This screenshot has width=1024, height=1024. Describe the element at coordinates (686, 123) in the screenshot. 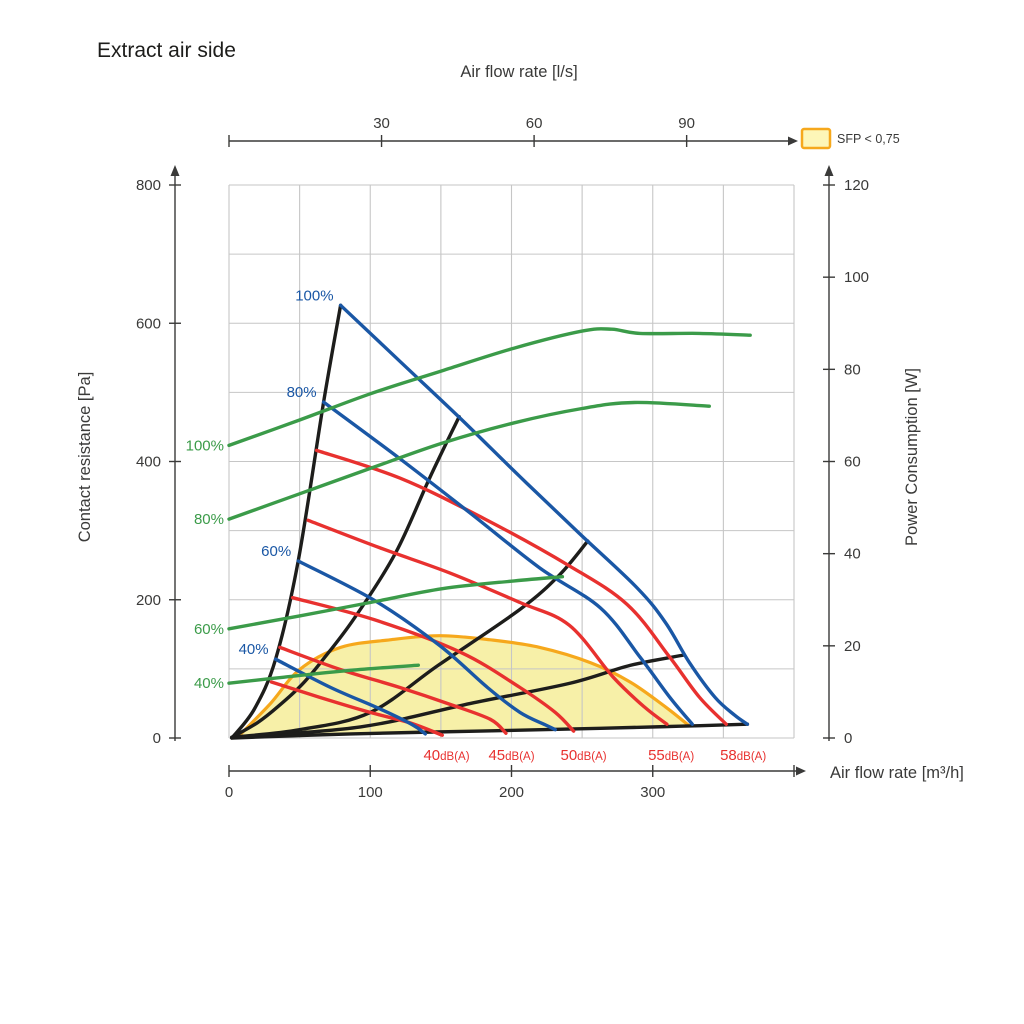

I see `top-axis-tick-label: 90` at that location.